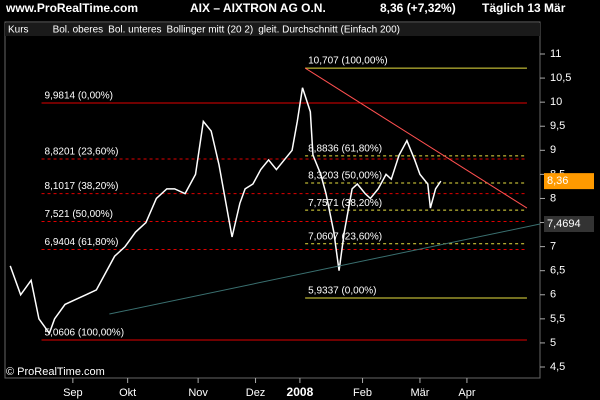  I want to click on x-tick-label: Feb, so click(362, 393).